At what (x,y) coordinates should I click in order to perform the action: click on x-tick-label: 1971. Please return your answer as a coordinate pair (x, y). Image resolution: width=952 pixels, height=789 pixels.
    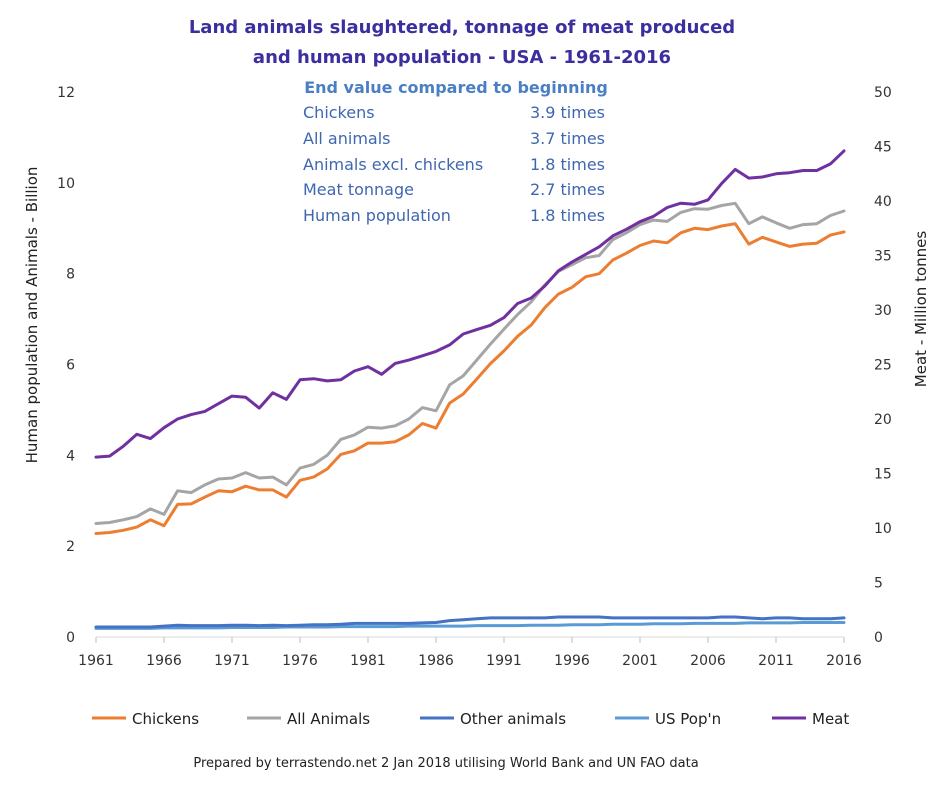
    Looking at the image, I should click on (232, 661).